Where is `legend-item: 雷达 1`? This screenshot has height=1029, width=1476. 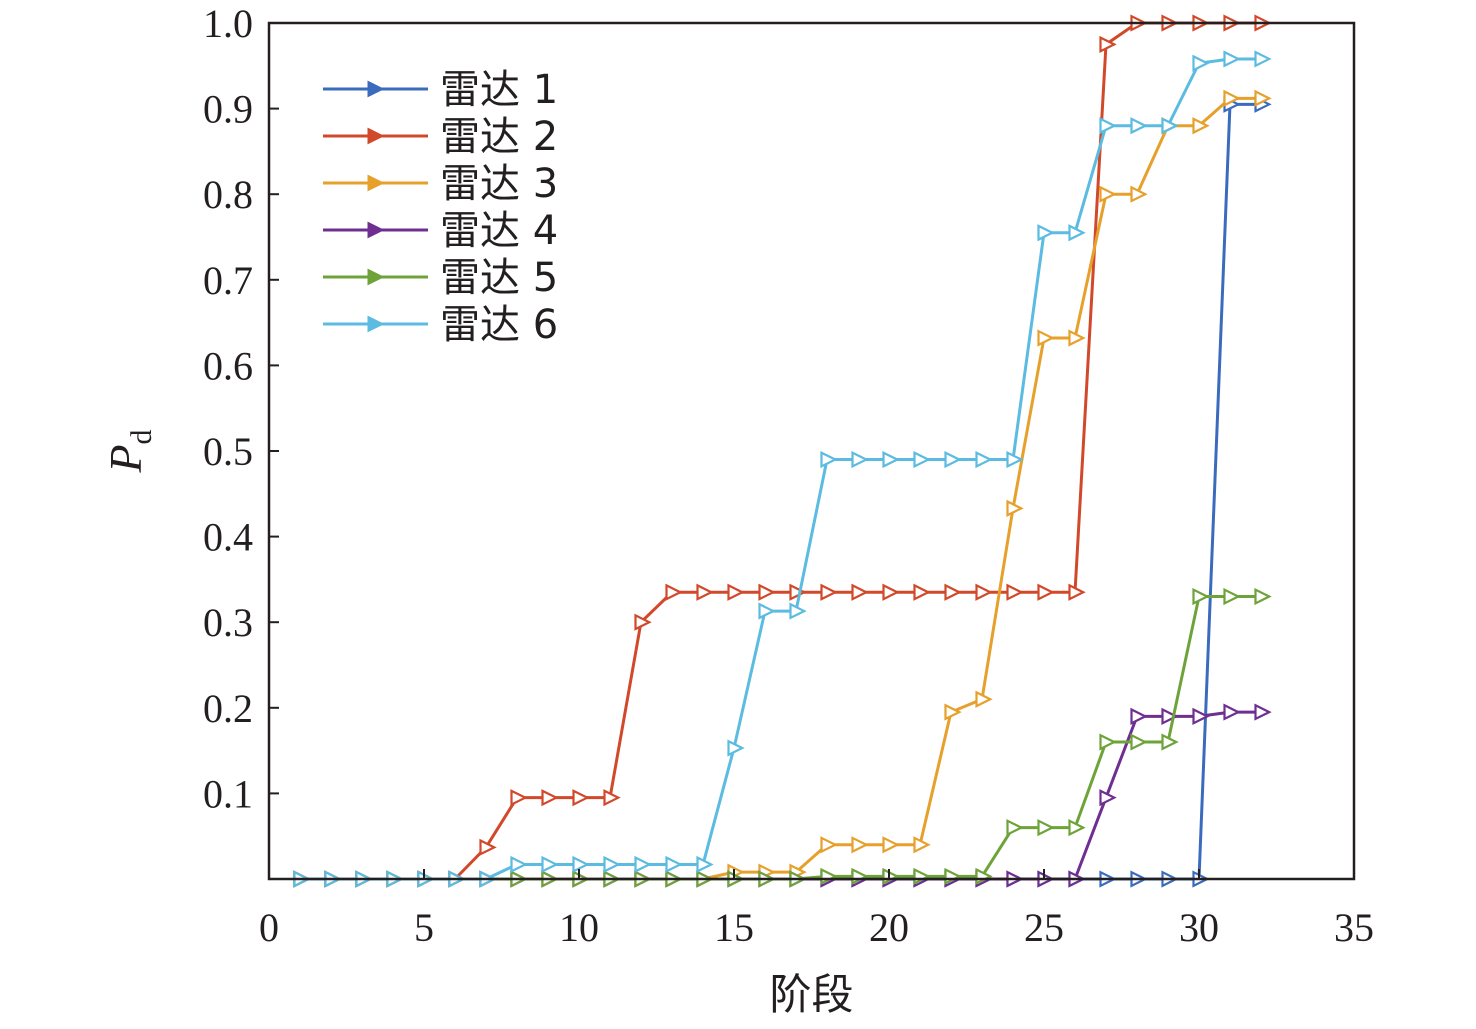 legend-item: 雷达 1 is located at coordinates (440, 90).